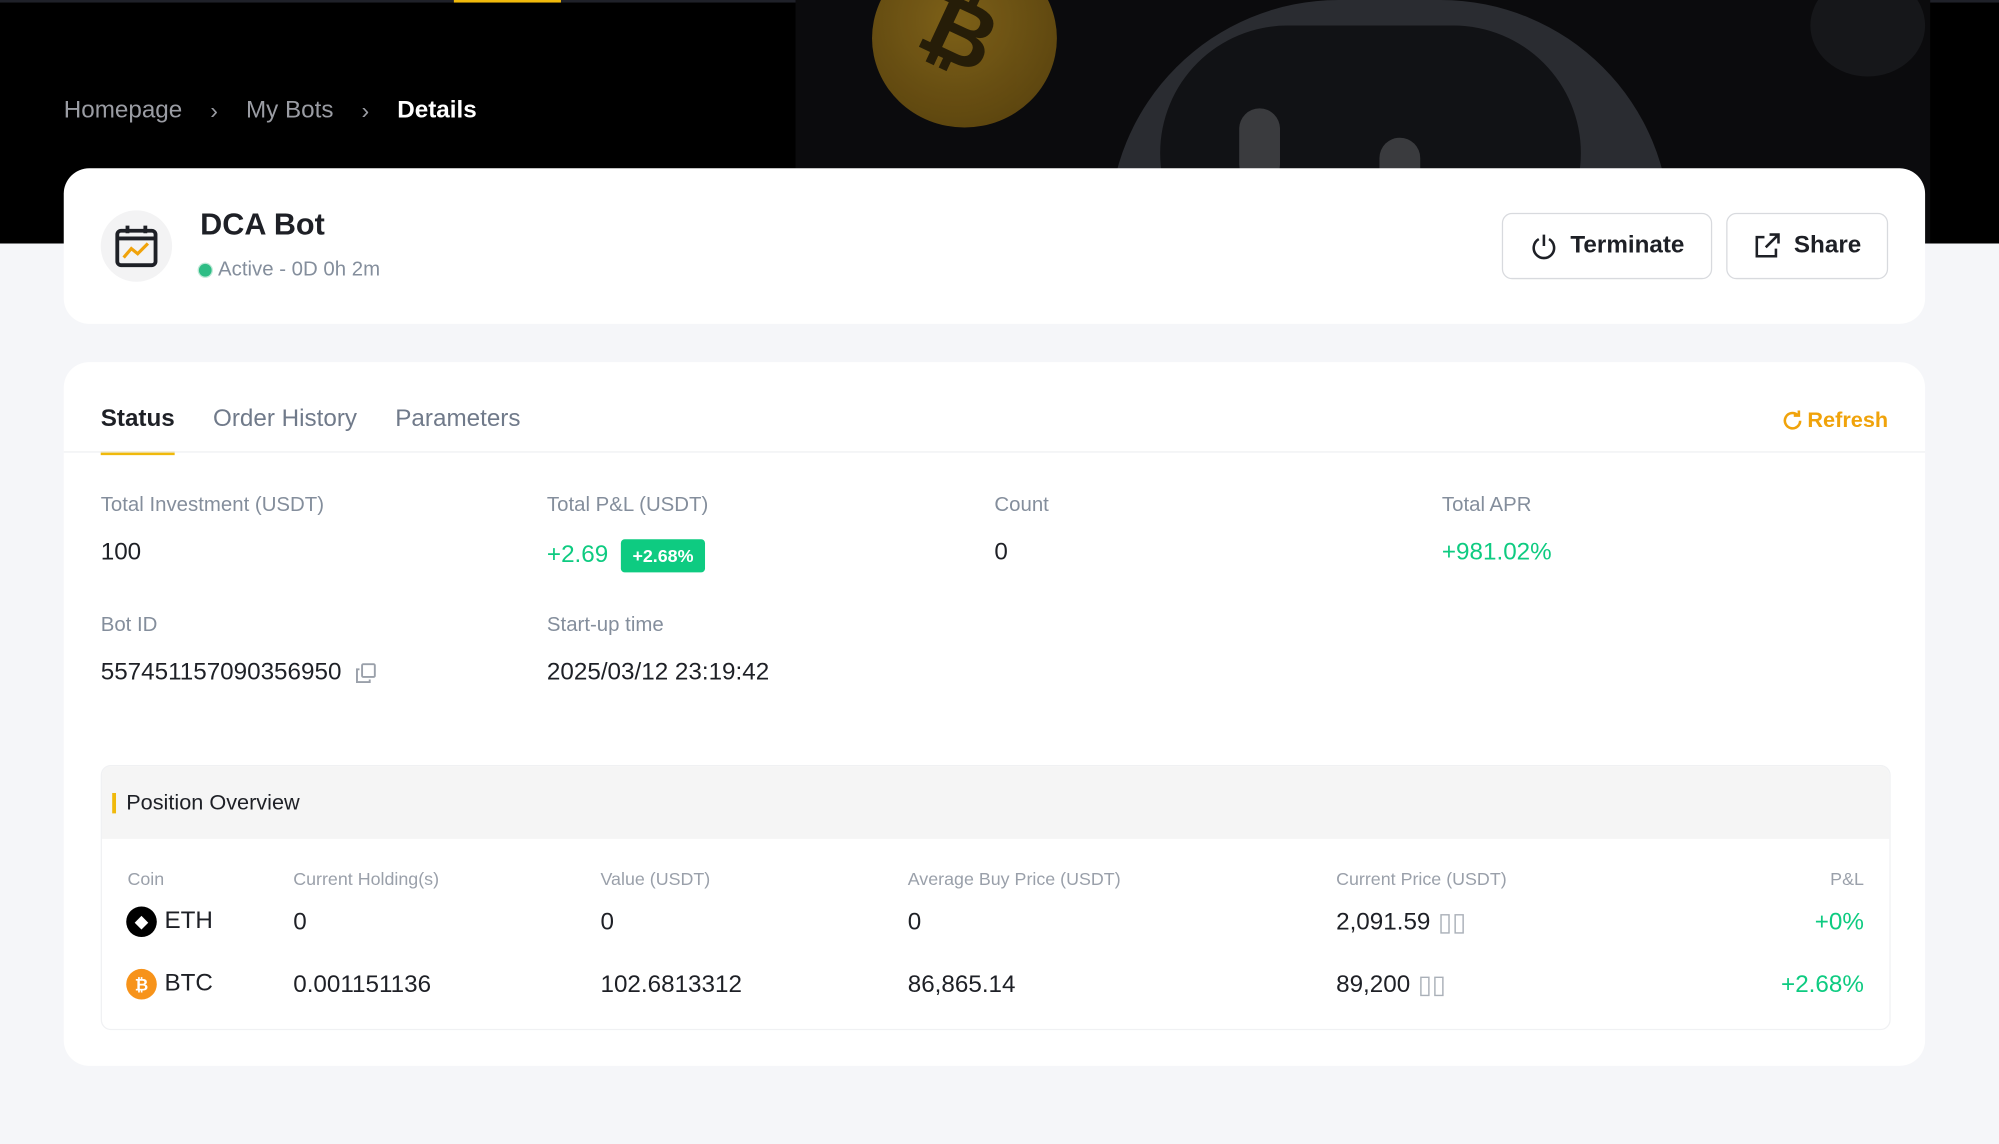  What do you see at coordinates (607, 922) in the screenshot?
I see `usdt-value: 0` at bounding box center [607, 922].